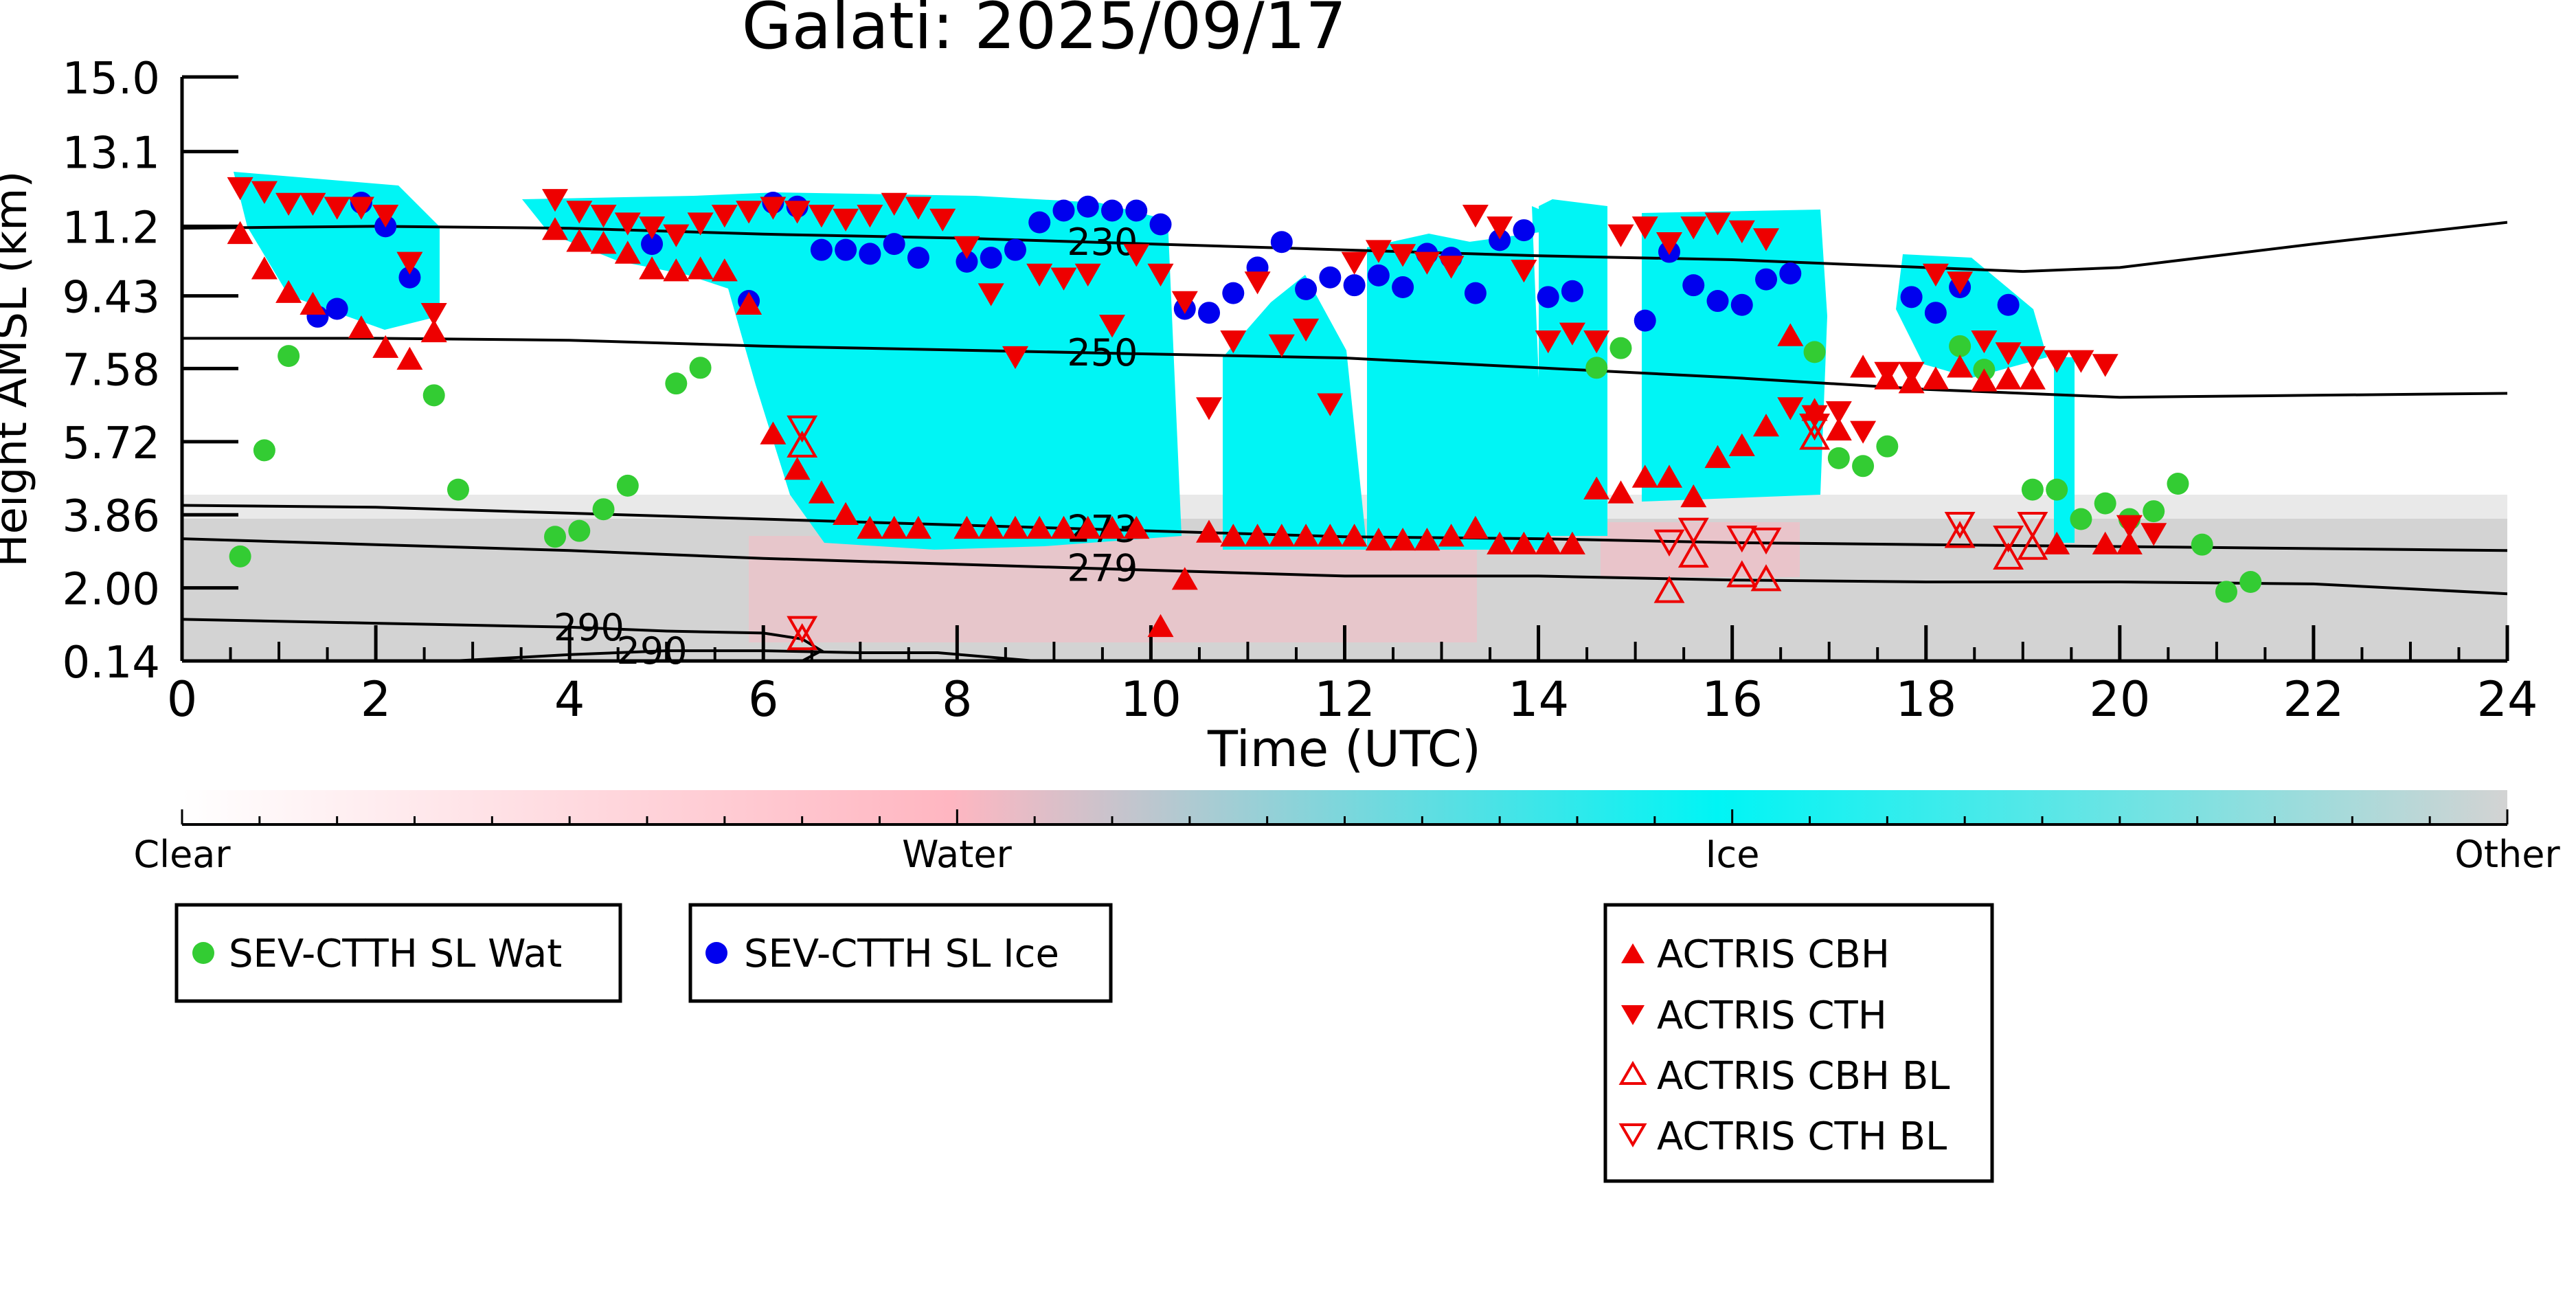 This screenshot has height=1291, width=2576. I want to click on series-actris-cbh-bl, so click(1417, 537).